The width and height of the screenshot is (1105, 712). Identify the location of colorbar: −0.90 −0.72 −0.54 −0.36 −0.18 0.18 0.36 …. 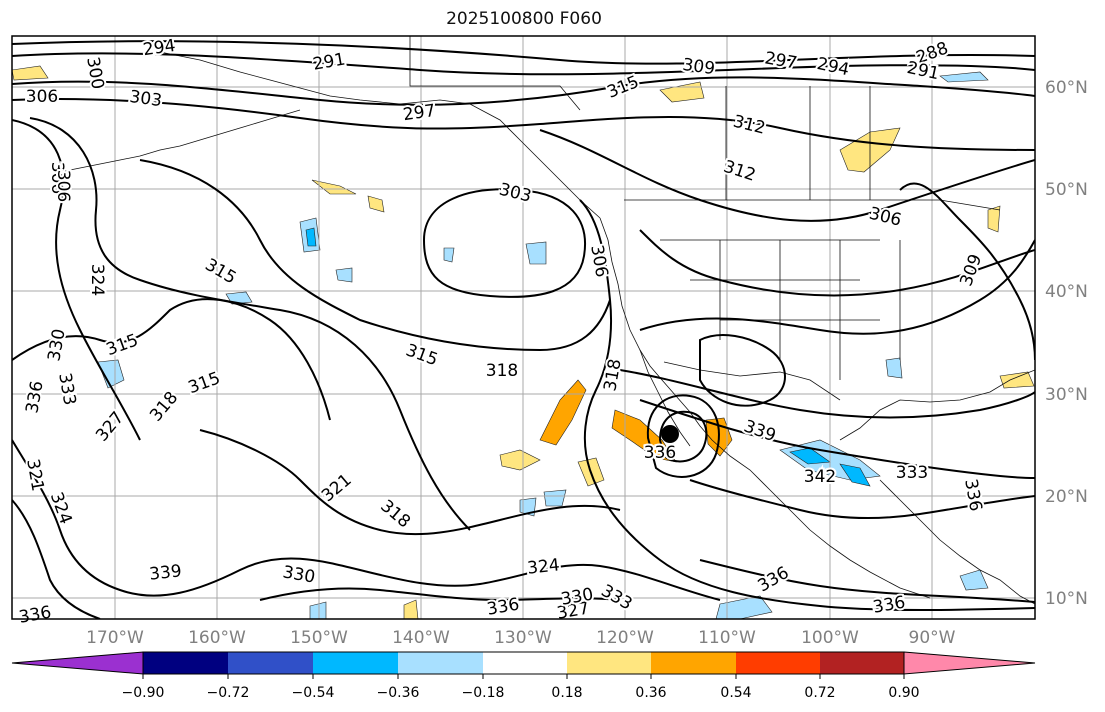
(523, 676).